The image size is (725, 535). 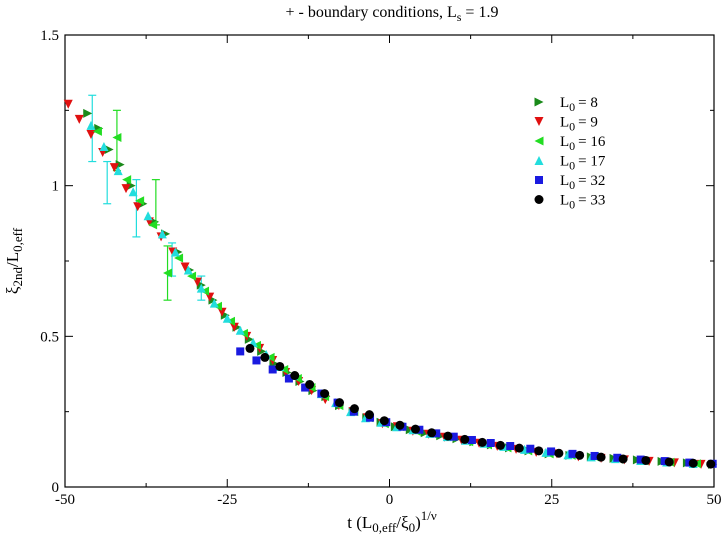 What do you see at coordinates (14, 260) in the screenshot?
I see `y-axis-label: ξ2nd/L0,eff` at bounding box center [14, 260].